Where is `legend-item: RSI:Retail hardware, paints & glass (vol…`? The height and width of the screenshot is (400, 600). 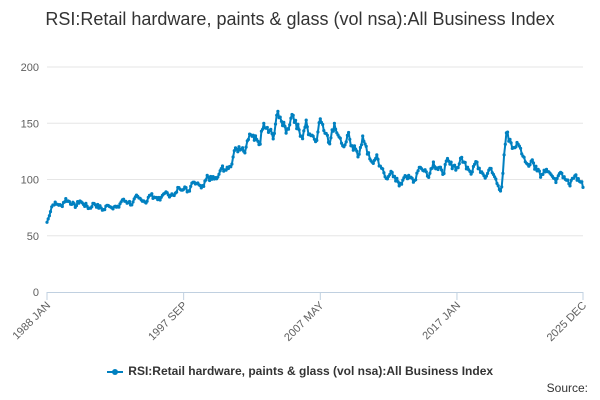 legend-item: RSI:Retail hardware, paints & glass (vol… is located at coordinates (300, 371).